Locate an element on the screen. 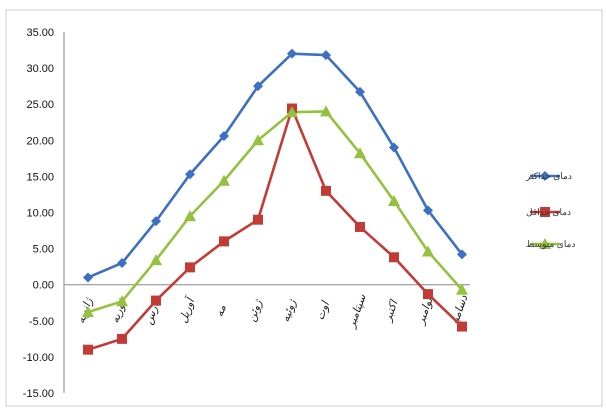 This screenshot has width=606, height=412. x-tick-label: مه is located at coordinates (221, 310).